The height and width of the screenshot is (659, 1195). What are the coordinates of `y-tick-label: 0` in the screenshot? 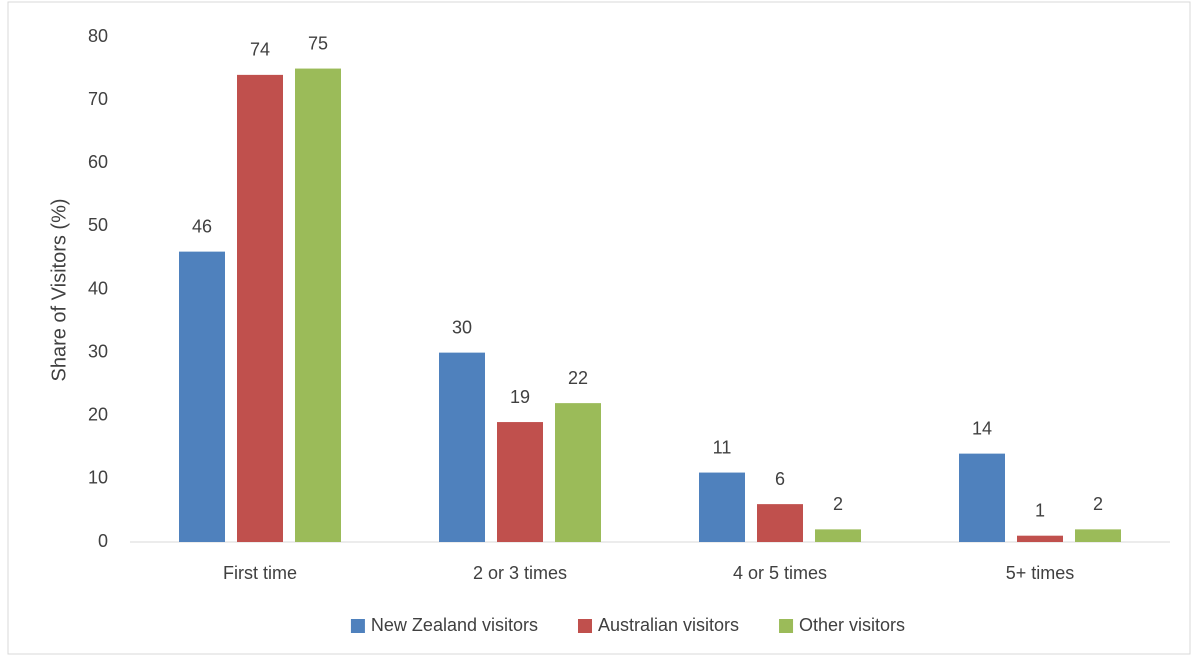 It's located at (103, 541).